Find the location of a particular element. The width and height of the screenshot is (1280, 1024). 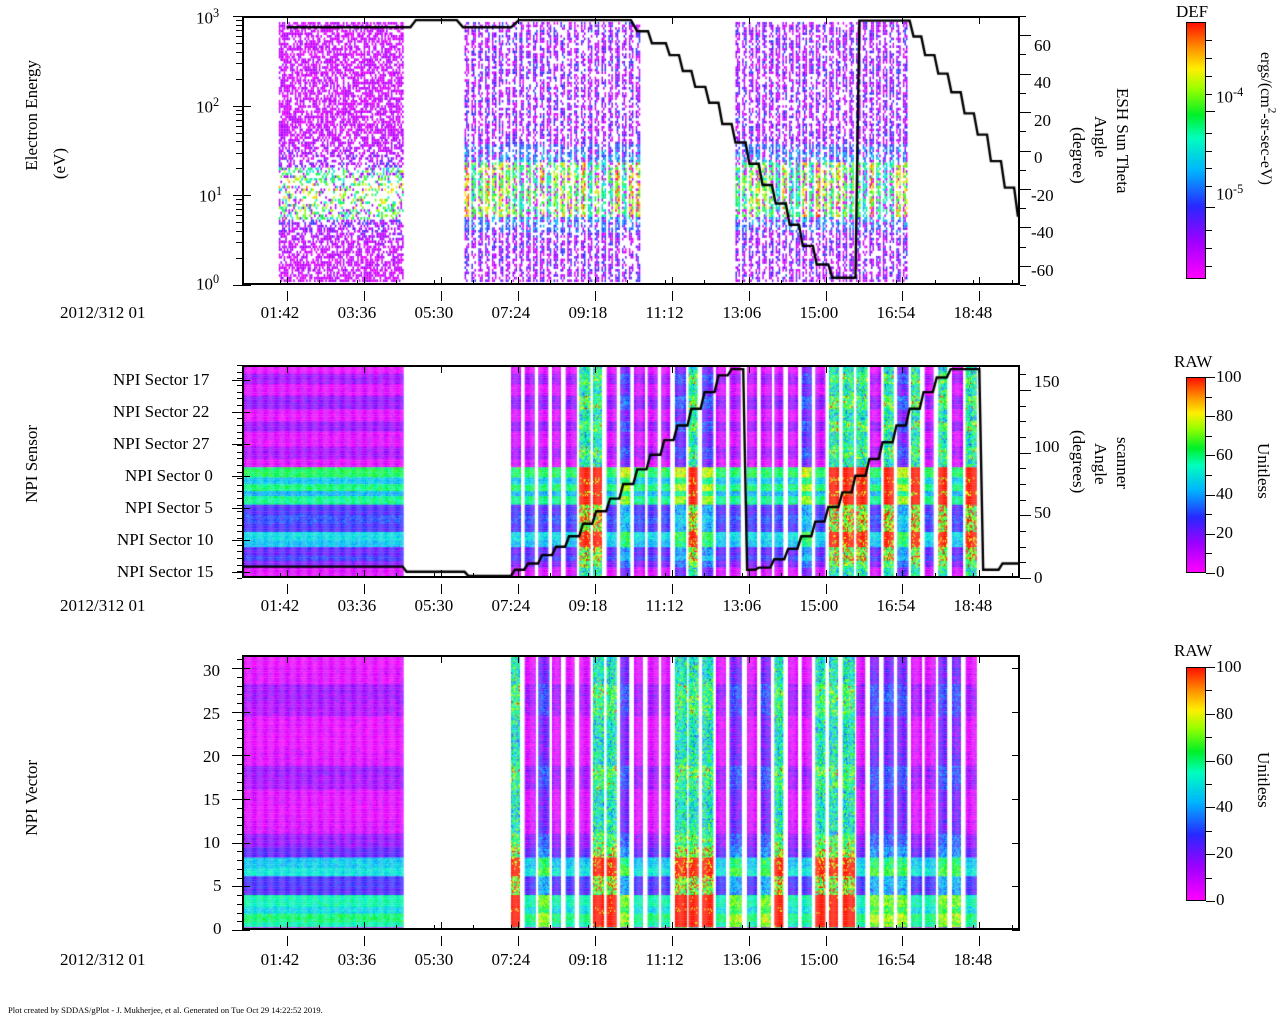

time-label-0-1: 03:36 is located at coordinates (357, 312).